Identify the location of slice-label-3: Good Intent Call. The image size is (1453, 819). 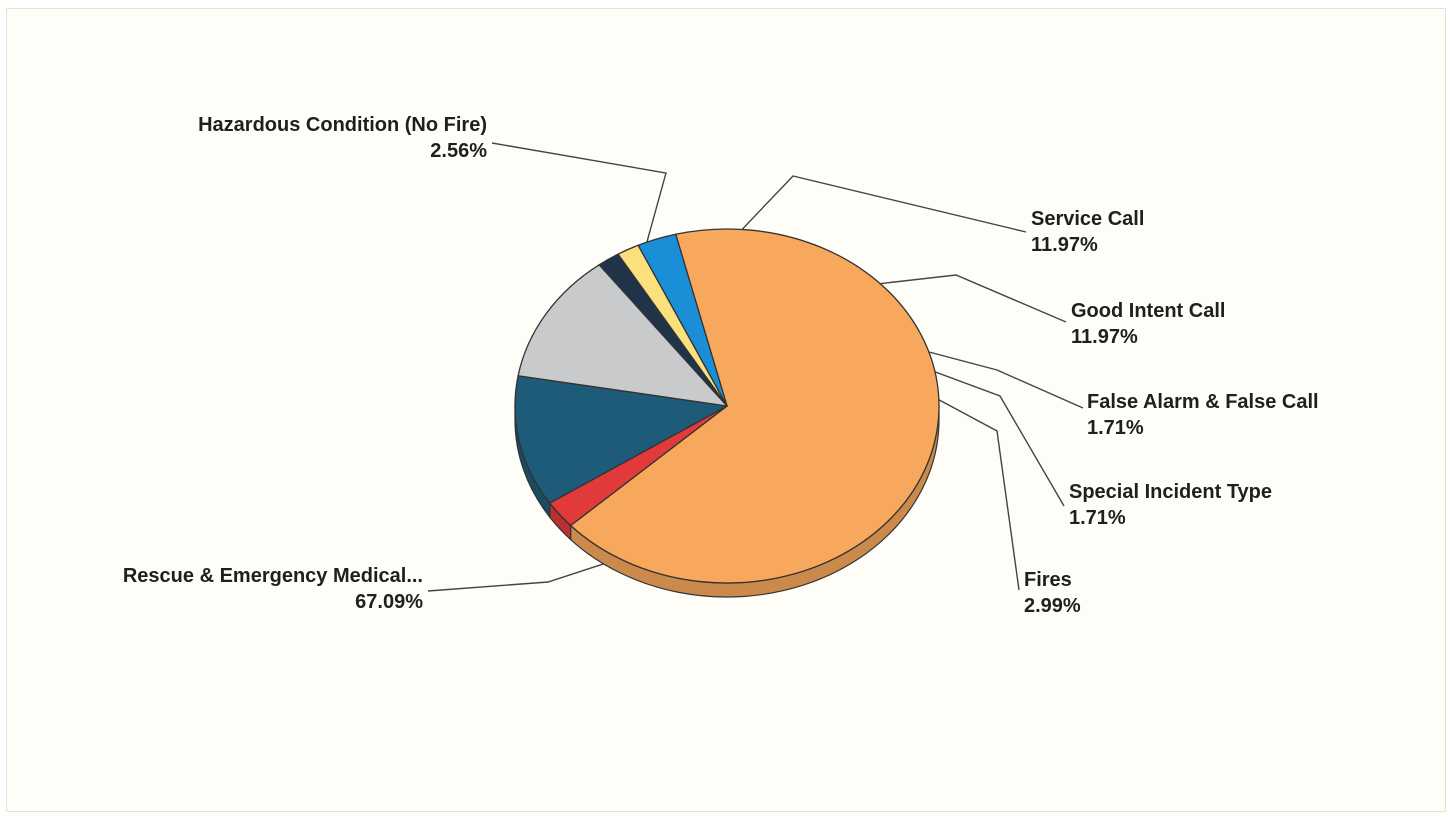
(1148, 311).